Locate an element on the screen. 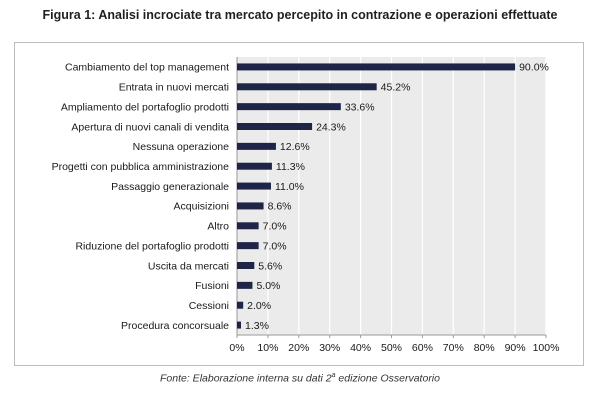  x-axis-ticks: 0% 10% 20% 30% 40% 50% 60% 70% 80% 90% 100% is located at coordinates (394, 344).